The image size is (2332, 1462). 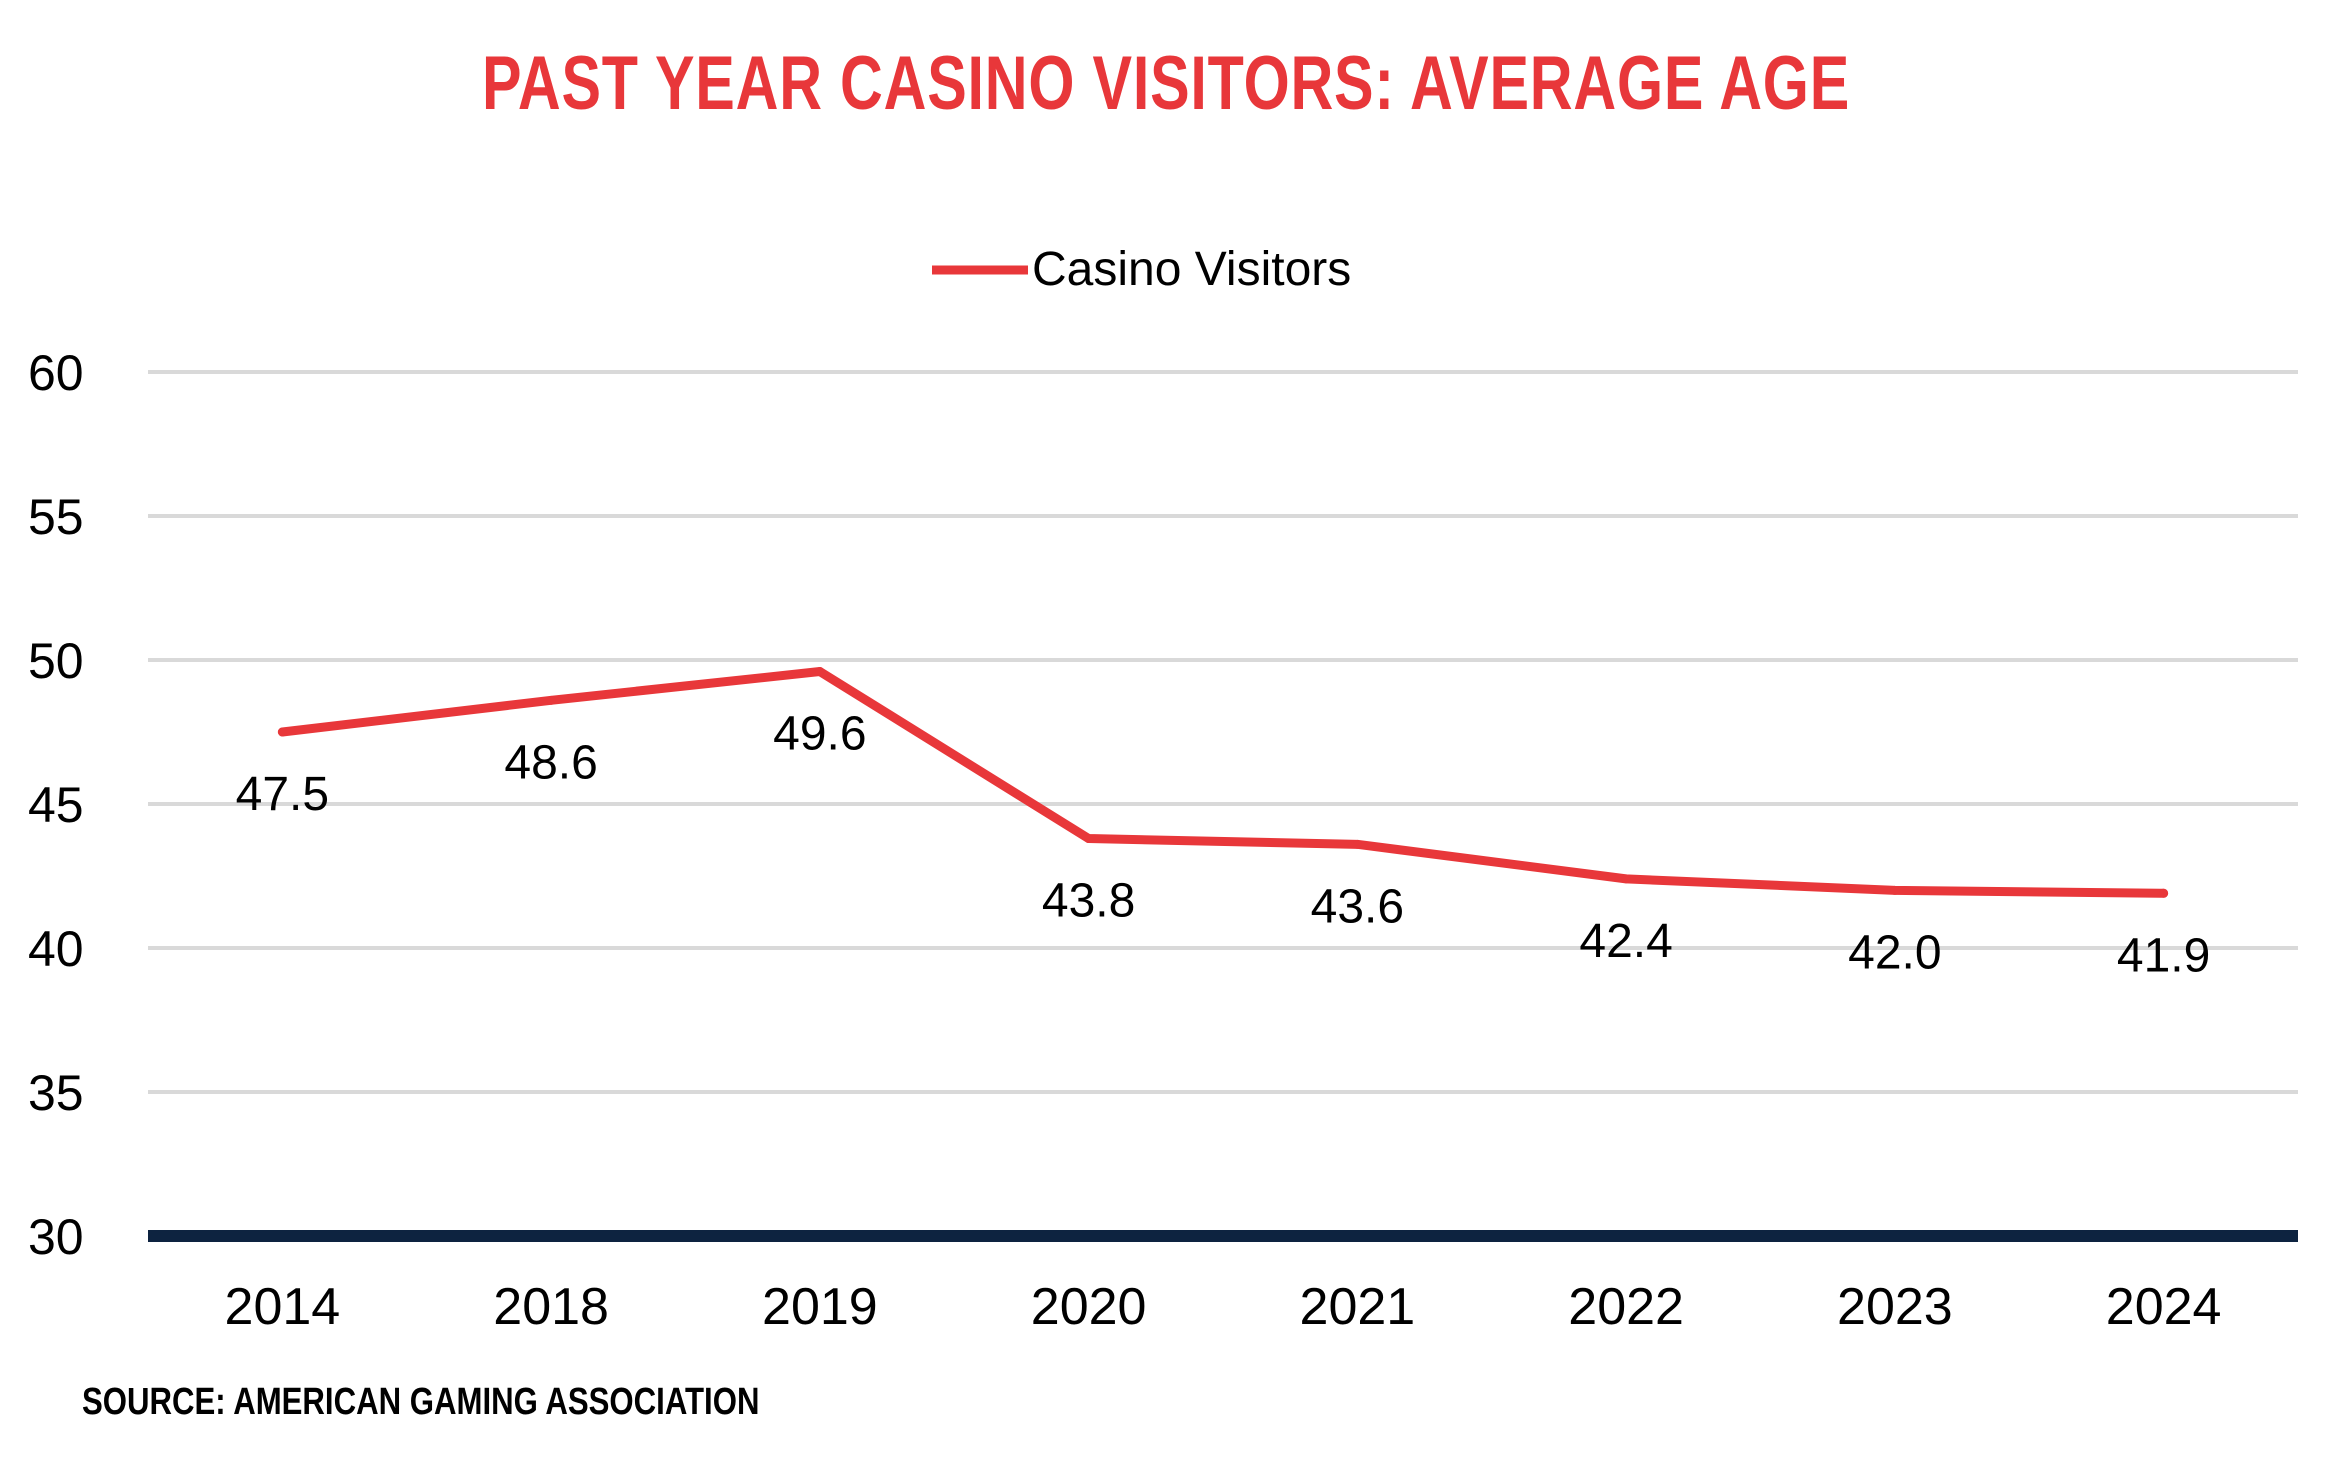 I want to click on series-line, so click(x=1223, y=782).